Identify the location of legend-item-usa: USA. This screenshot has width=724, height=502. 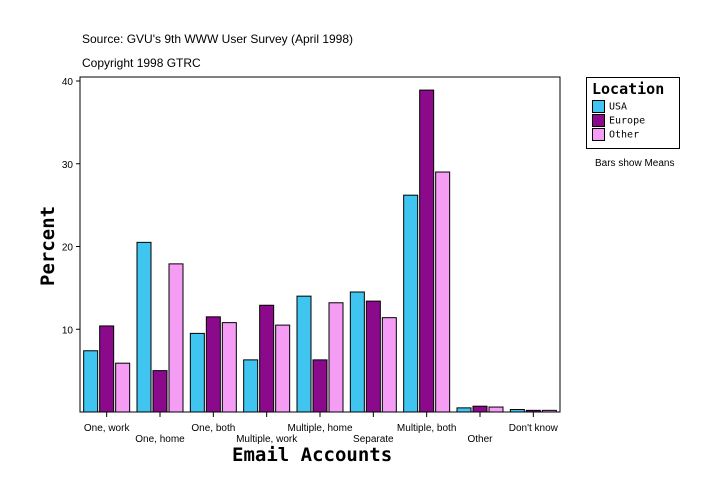
(610, 106).